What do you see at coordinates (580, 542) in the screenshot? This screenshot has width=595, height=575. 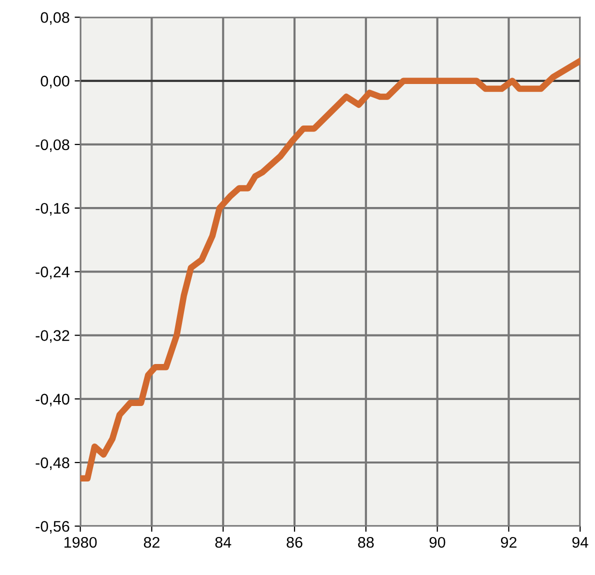 I see `x-tick-label: 94` at bounding box center [580, 542].